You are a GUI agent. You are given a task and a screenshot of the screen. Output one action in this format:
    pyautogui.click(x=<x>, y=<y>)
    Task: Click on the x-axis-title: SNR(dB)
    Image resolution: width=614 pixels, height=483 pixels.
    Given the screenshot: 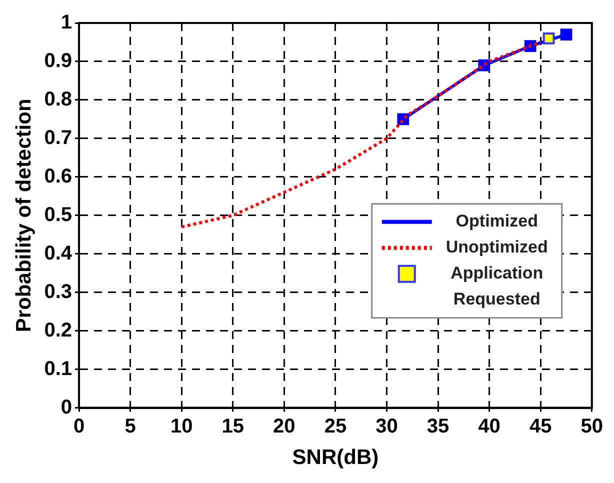 What is the action you would take?
    pyautogui.click(x=335, y=458)
    